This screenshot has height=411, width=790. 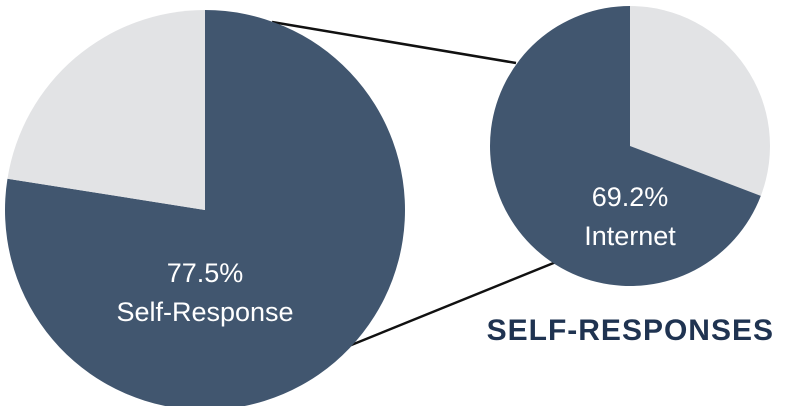 What do you see at coordinates (445, 307) in the screenshot?
I see `connector-line-bottom` at bounding box center [445, 307].